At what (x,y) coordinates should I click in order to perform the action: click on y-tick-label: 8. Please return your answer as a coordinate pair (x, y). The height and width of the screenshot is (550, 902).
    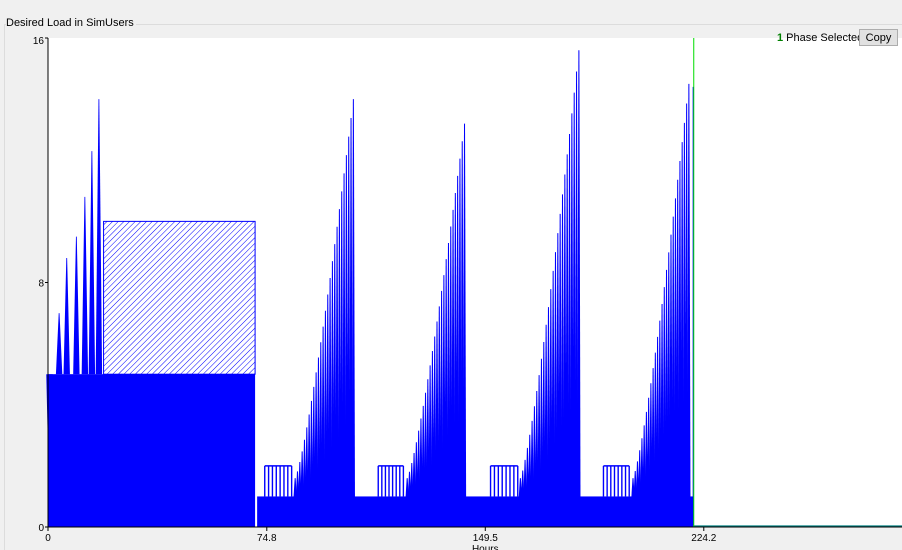
    Looking at the image, I should click on (41, 284).